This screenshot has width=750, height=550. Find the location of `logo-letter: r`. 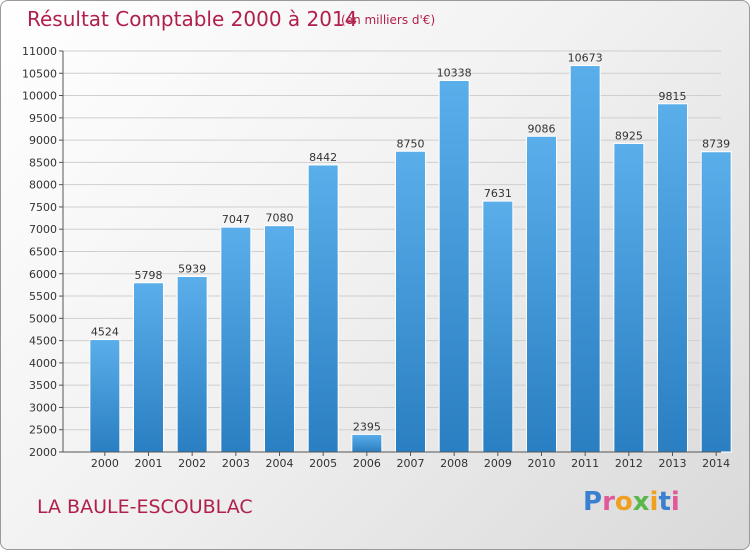

logo-letter: r is located at coordinates (608, 502).